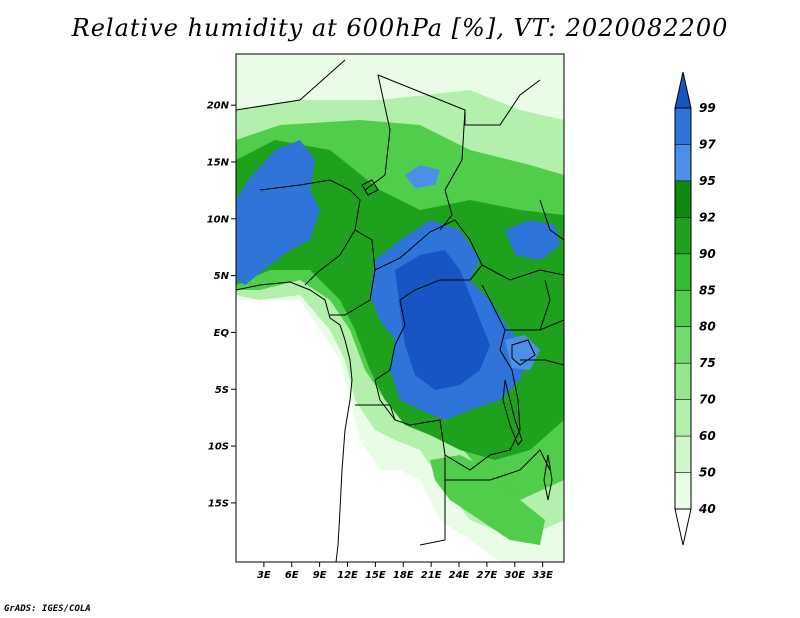 The height and width of the screenshot is (618, 800). What do you see at coordinates (310, 232) in the screenshot?
I see `border-nigeria` at bounding box center [310, 232].